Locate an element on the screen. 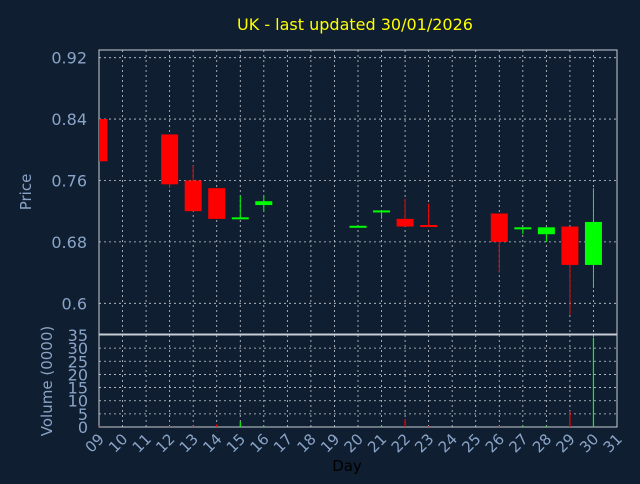 The image size is (640, 484). day-tick-label: 11 is located at coordinates (142, 443).